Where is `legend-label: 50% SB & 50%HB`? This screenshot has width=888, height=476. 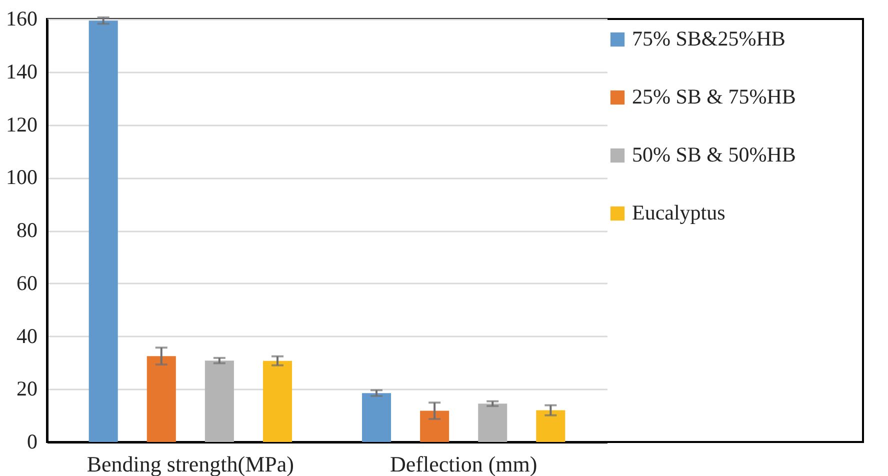 legend-label: 50% SB & 50%HB is located at coordinates (714, 154).